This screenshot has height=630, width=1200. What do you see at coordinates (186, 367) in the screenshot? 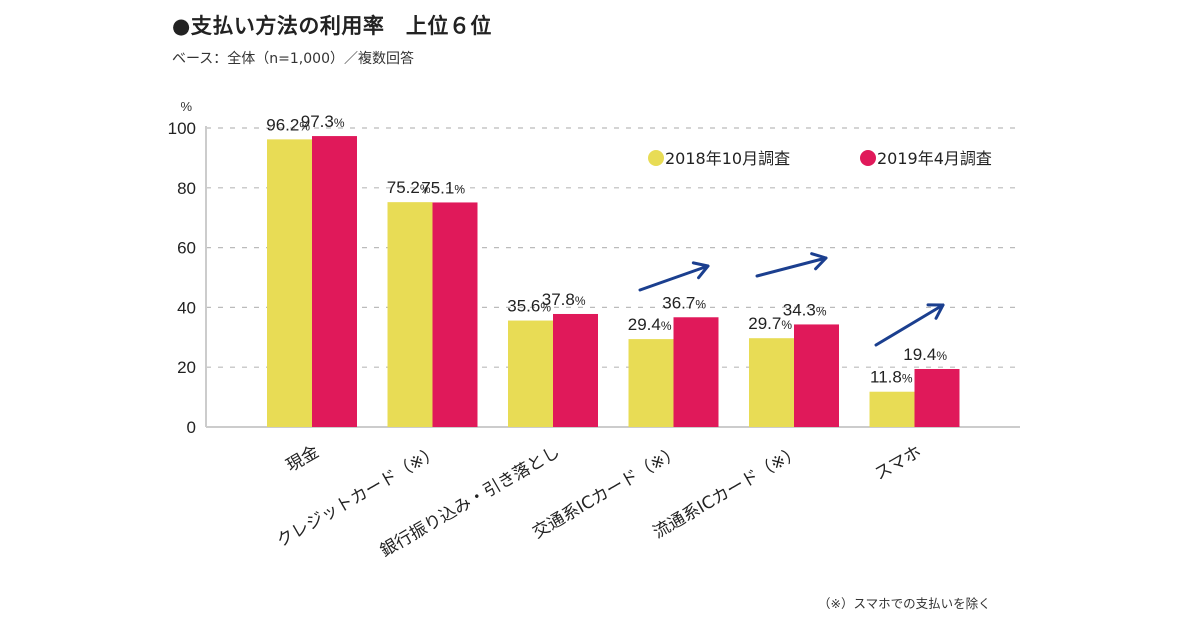
I see `y-tick-label: 20` at bounding box center [186, 367].